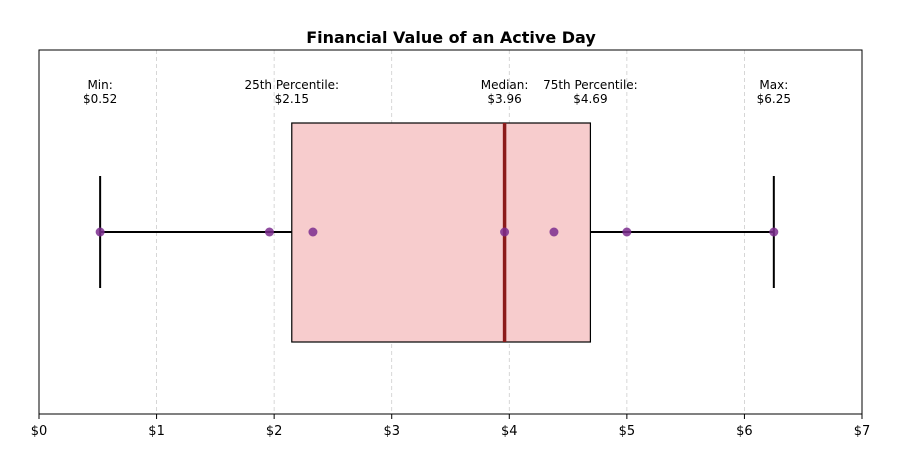  I want to click on chart-title: Financial Value of an Active Day, so click(451, 37).